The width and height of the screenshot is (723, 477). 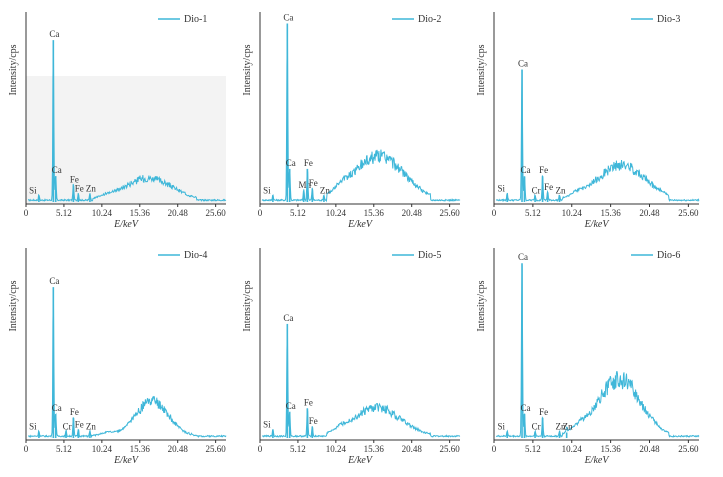 What do you see at coordinates (126, 140) in the screenshot?
I see `shaded-region` at bounding box center [126, 140].